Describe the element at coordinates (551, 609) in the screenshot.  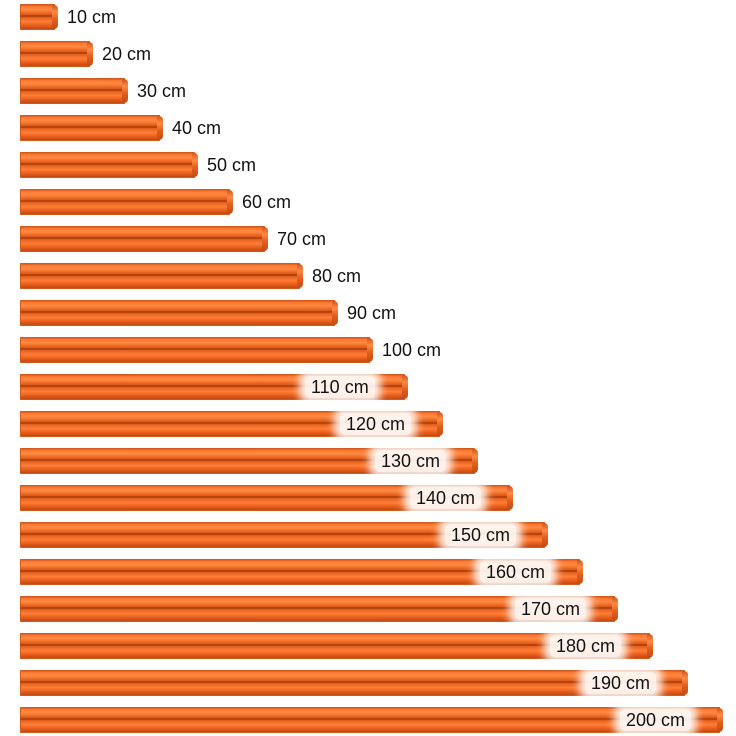
I see `rod-label-170cm: 170 cm` at that location.